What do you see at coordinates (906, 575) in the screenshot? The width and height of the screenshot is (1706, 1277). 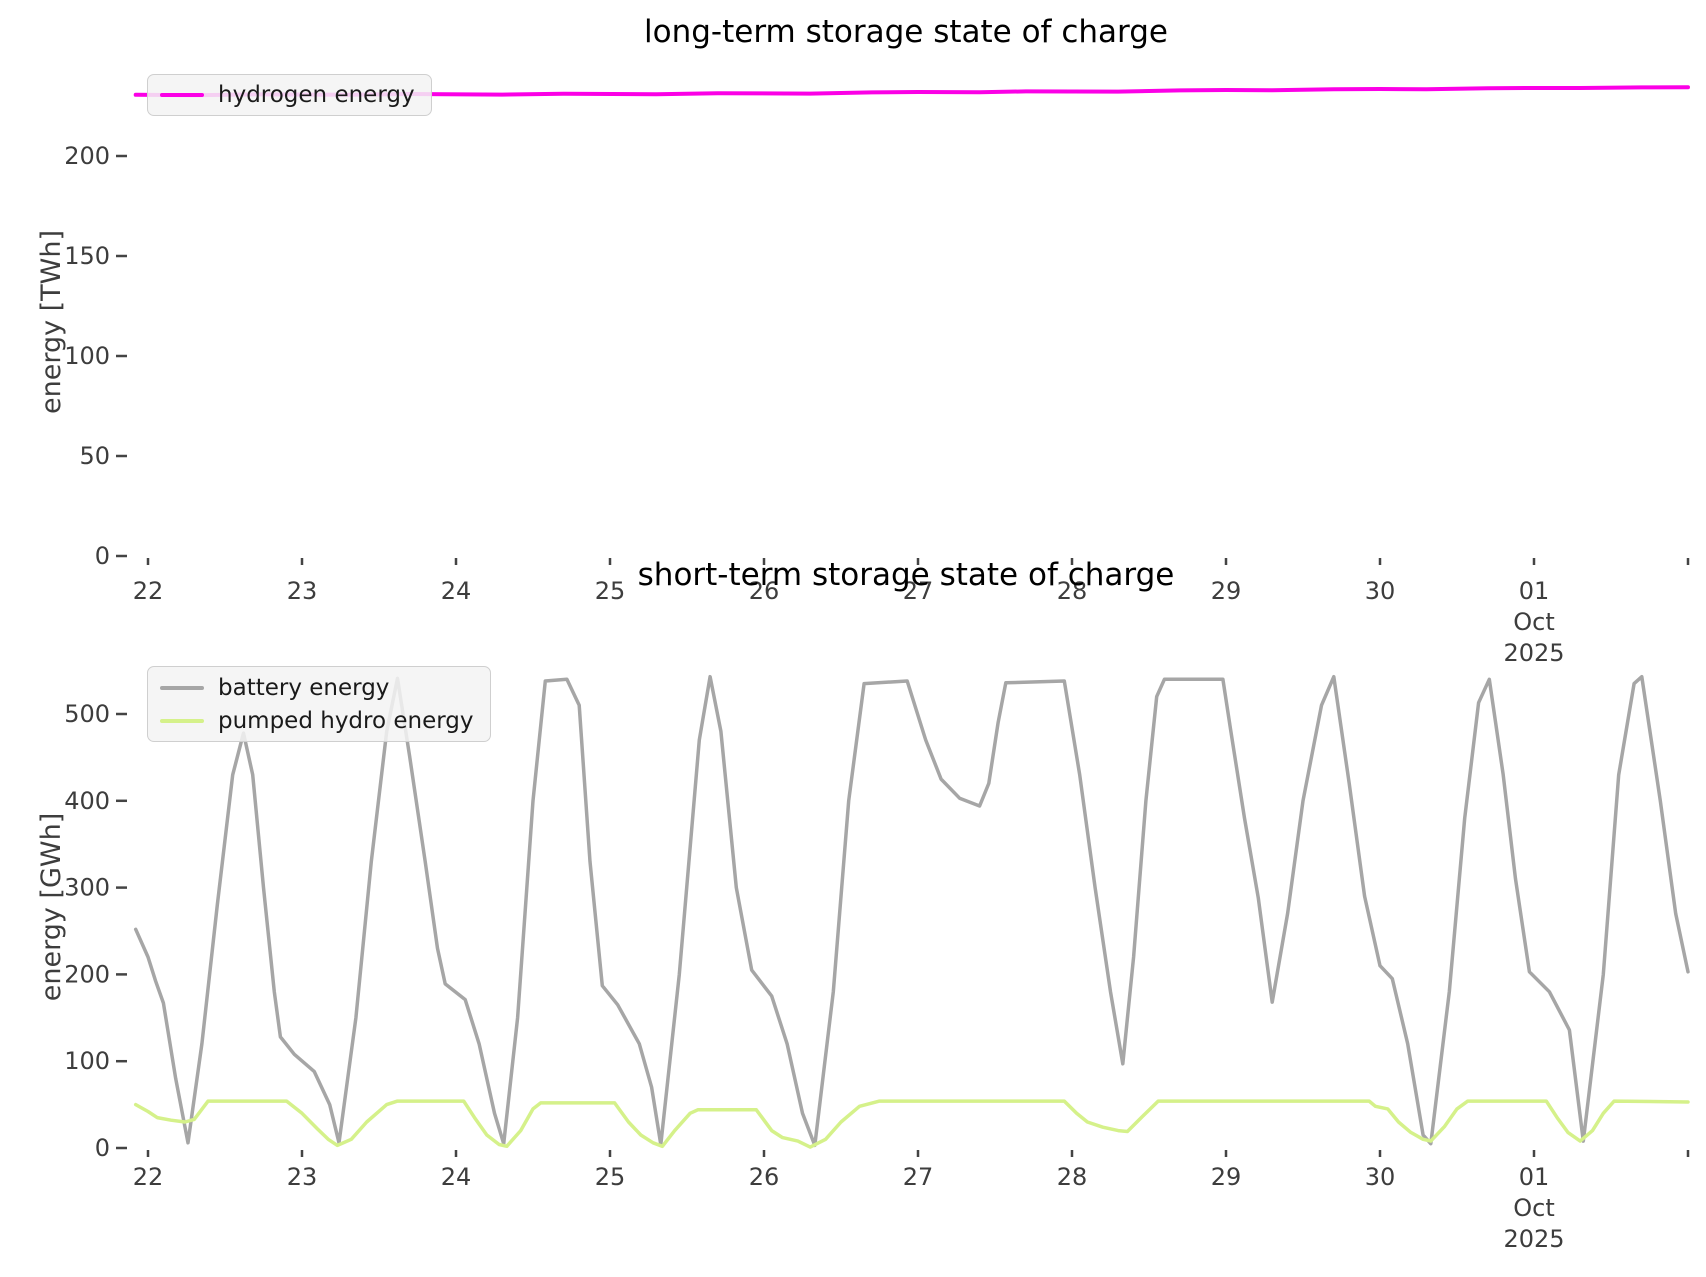 I see `short-term-chart-title: short-term storage state of charge` at bounding box center [906, 575].